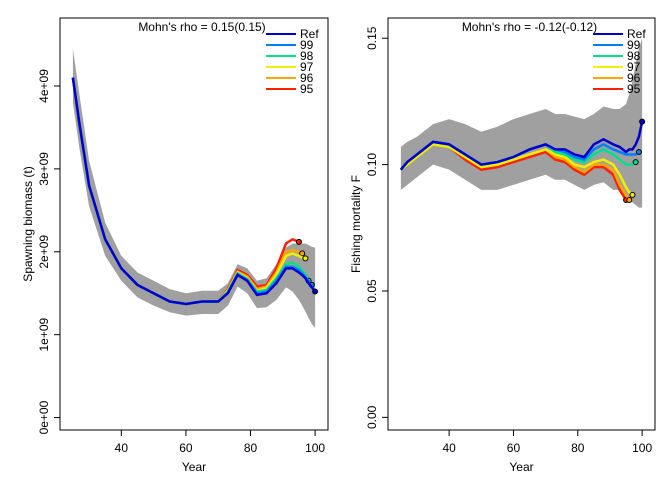  What do you see at coordinates (44, 417) in the screenshot?
I see `y-tick-label: 0e+00` at bounding box center [44, 417].